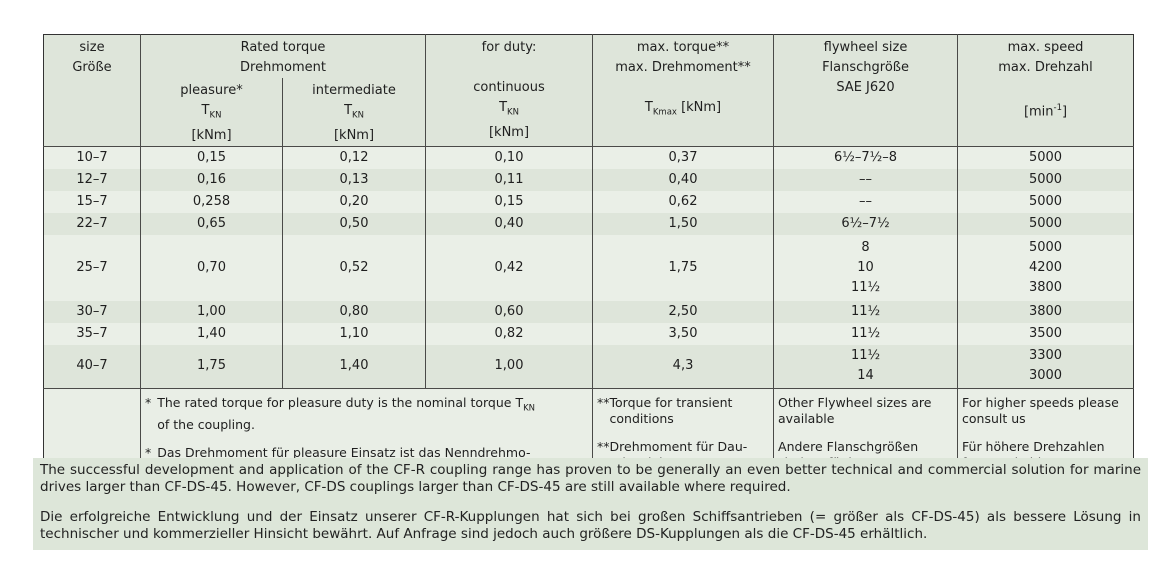  Describe the element at coordinates (92, 333) in the screenshot. I see `cell-size: 35–7` at that location.